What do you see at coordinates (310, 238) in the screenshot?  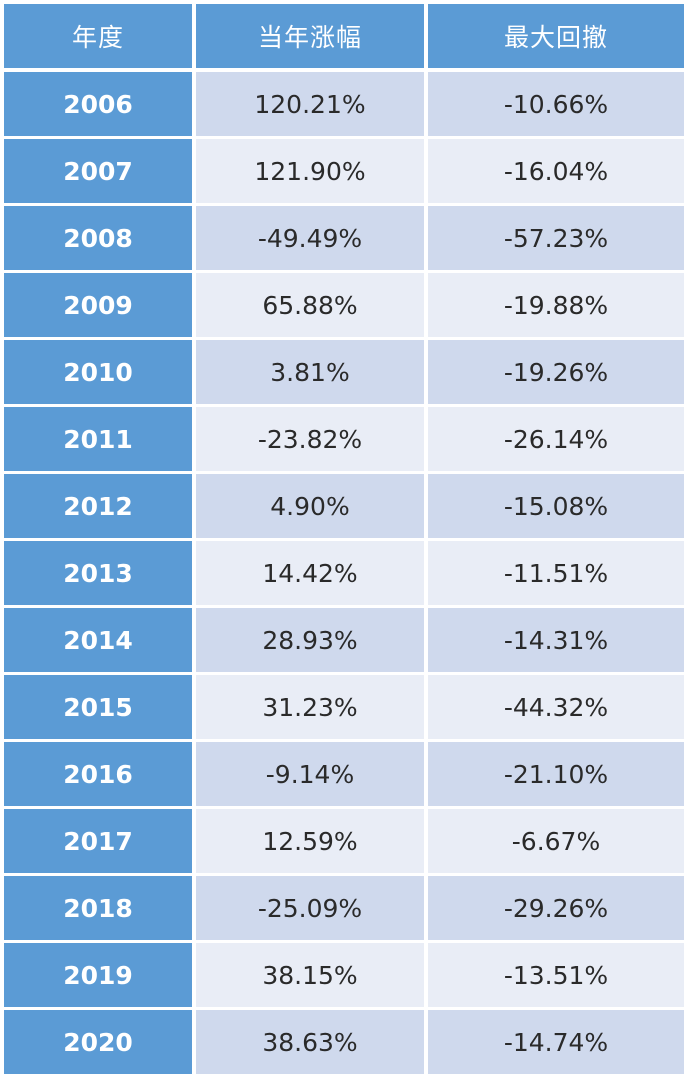 I see `gain-cell: -49.49%` at bounding box center [310, 238].